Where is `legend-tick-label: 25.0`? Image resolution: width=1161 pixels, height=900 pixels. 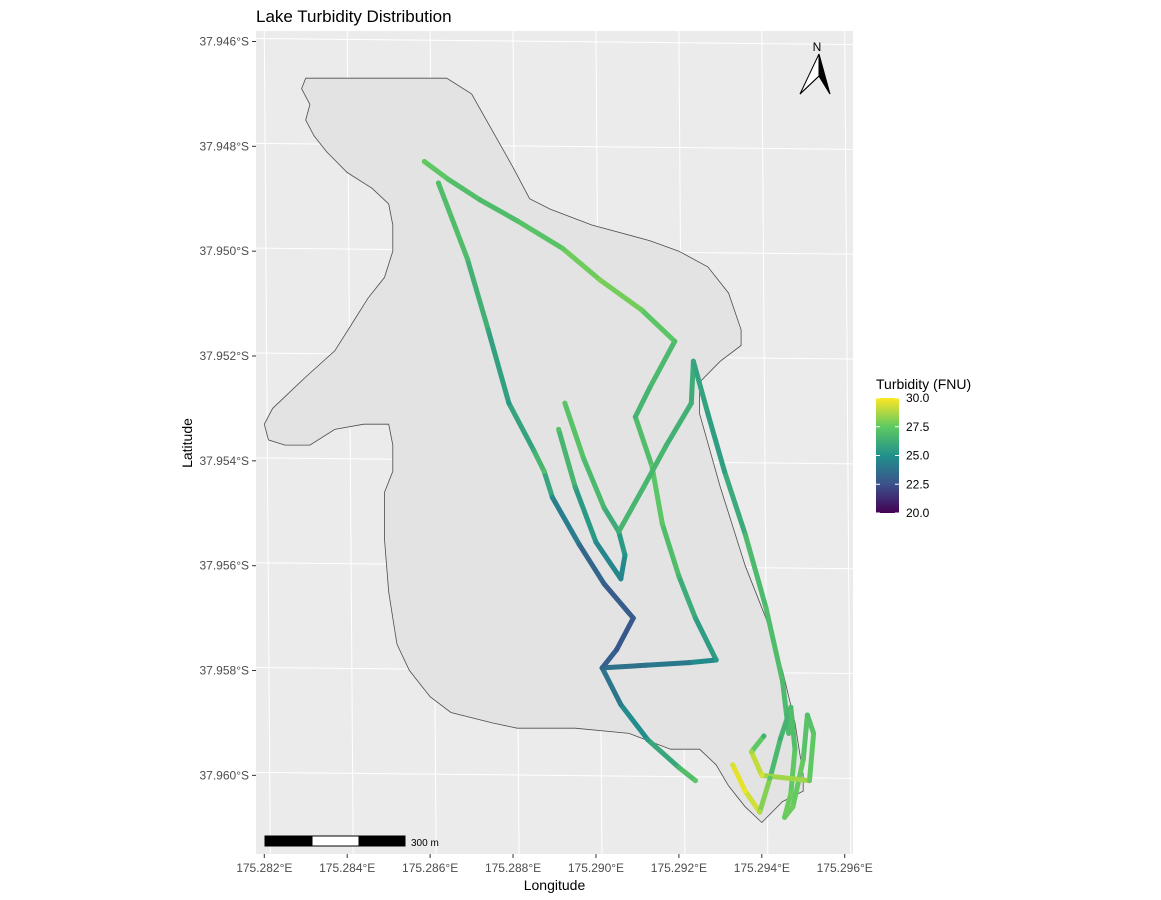
legend-tick-label: 25.0 is located at coordinates (918, 456).